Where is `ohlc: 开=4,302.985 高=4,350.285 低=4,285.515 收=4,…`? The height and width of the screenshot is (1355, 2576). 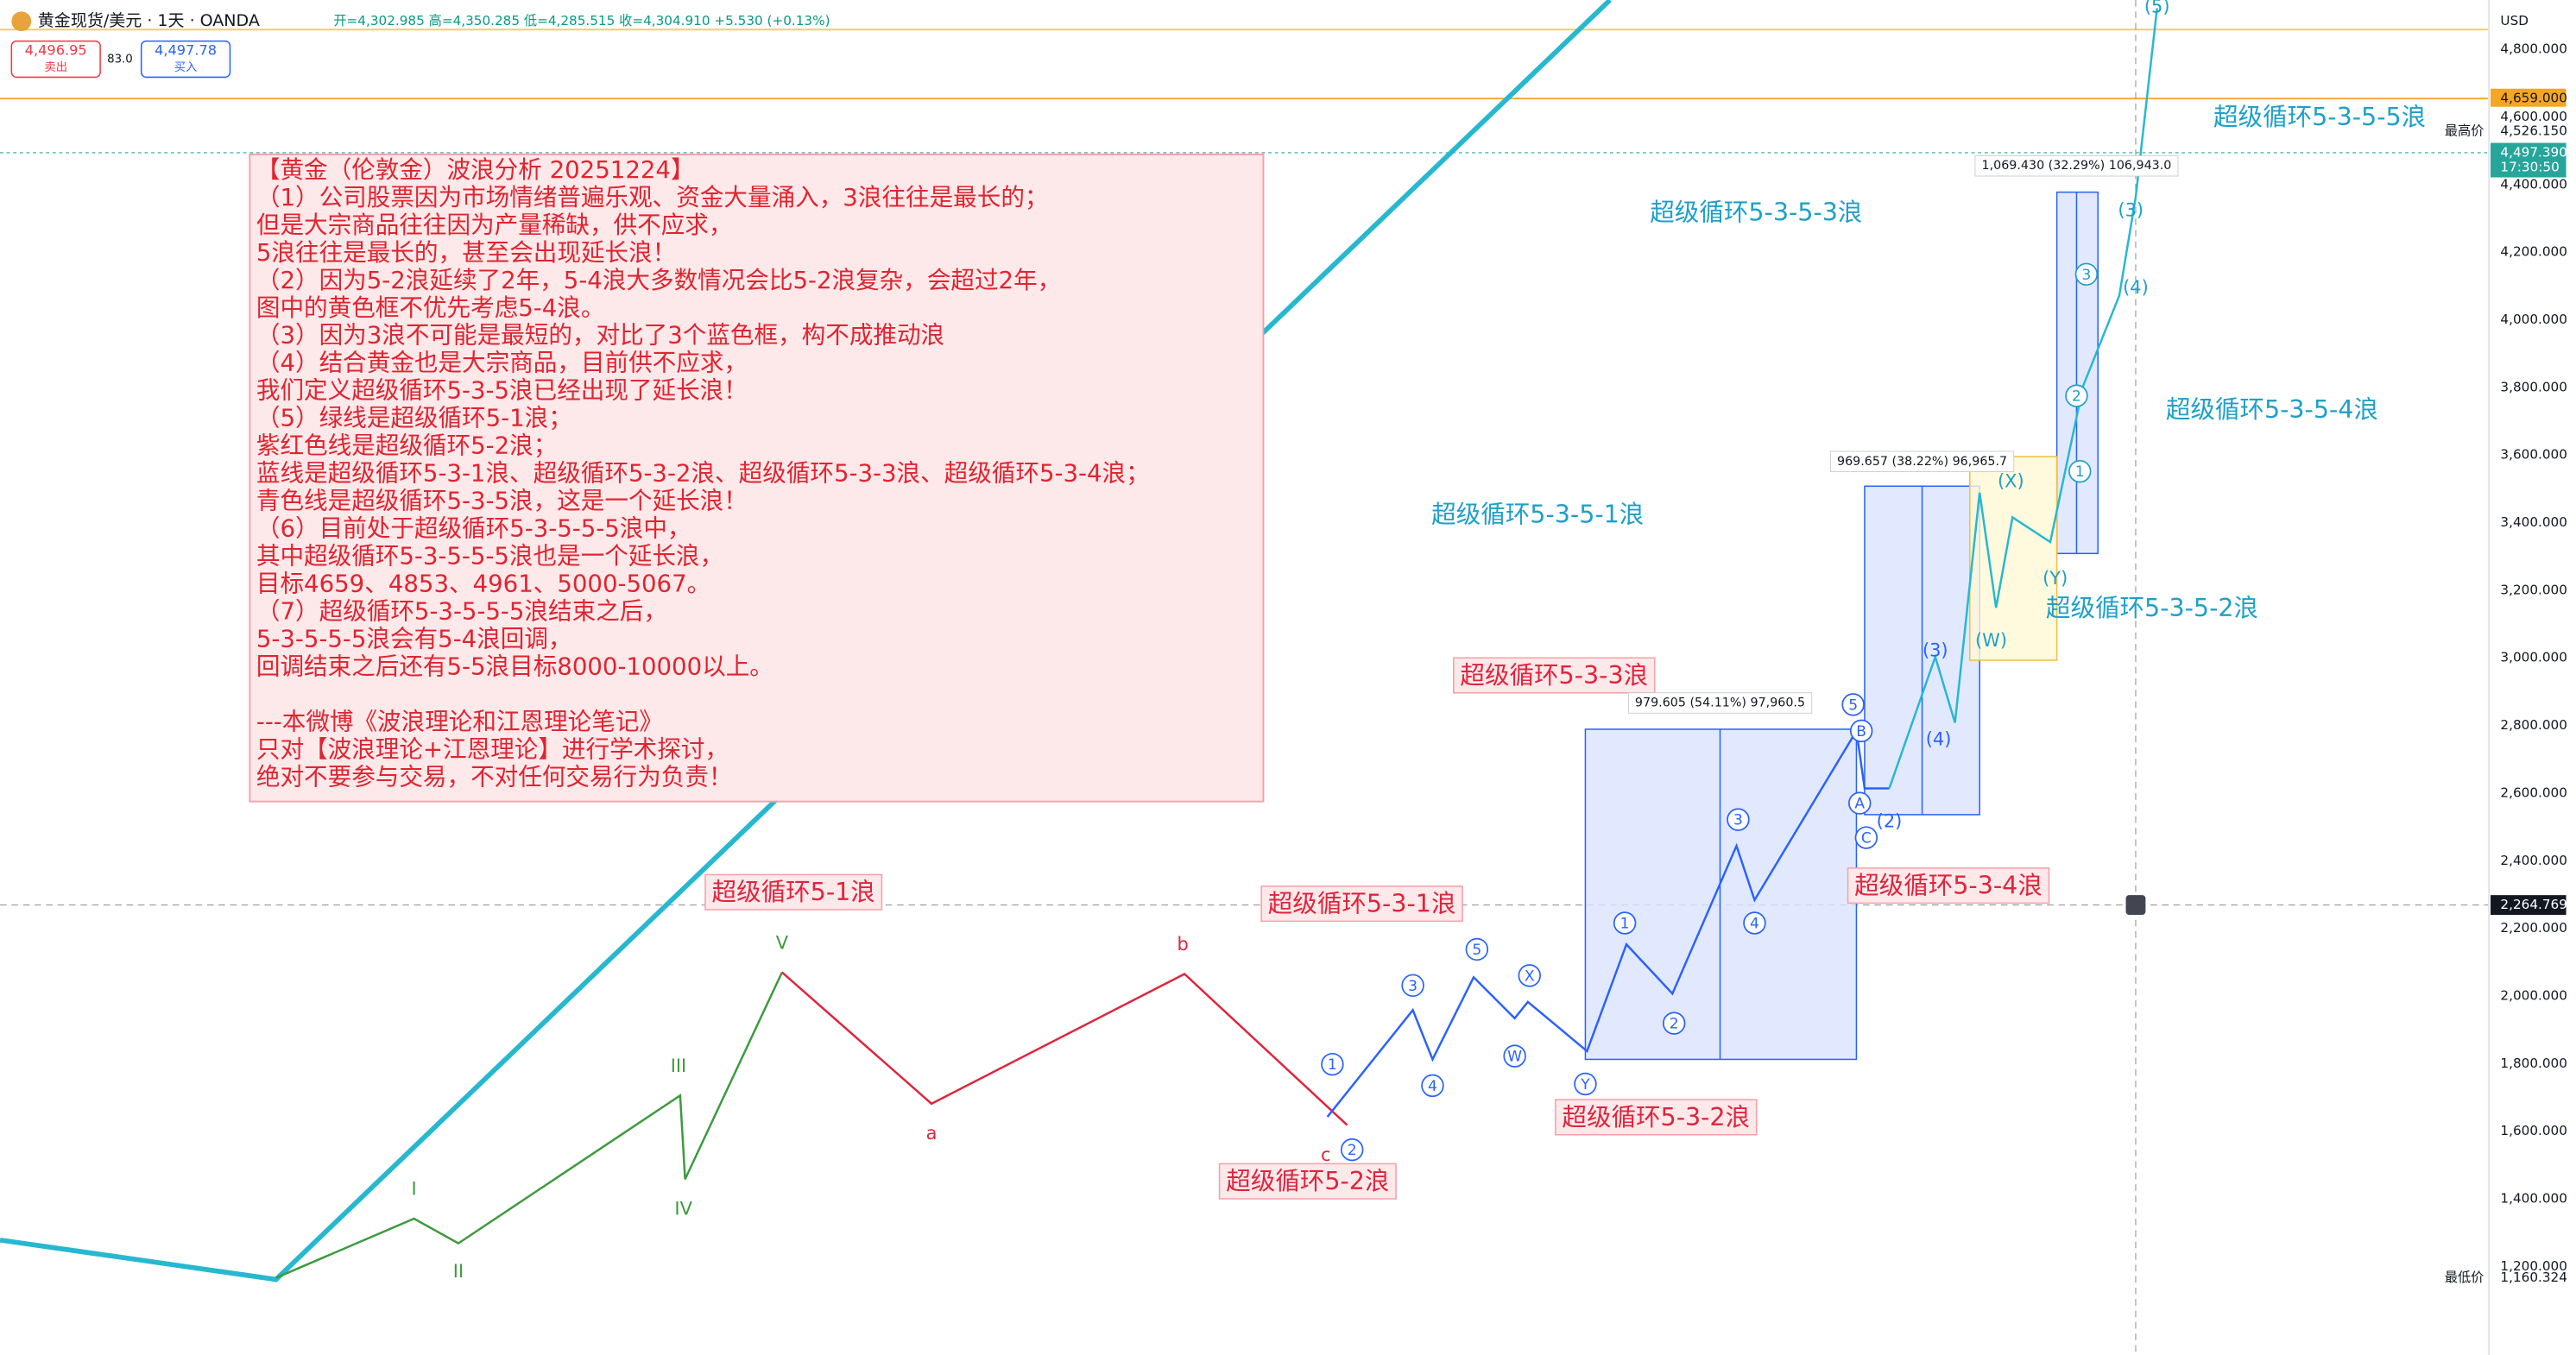 ohlc: 开=4,302.985 高=4,350.285 低=4,285.515 收=4,… is located at coordinates (581, 21).